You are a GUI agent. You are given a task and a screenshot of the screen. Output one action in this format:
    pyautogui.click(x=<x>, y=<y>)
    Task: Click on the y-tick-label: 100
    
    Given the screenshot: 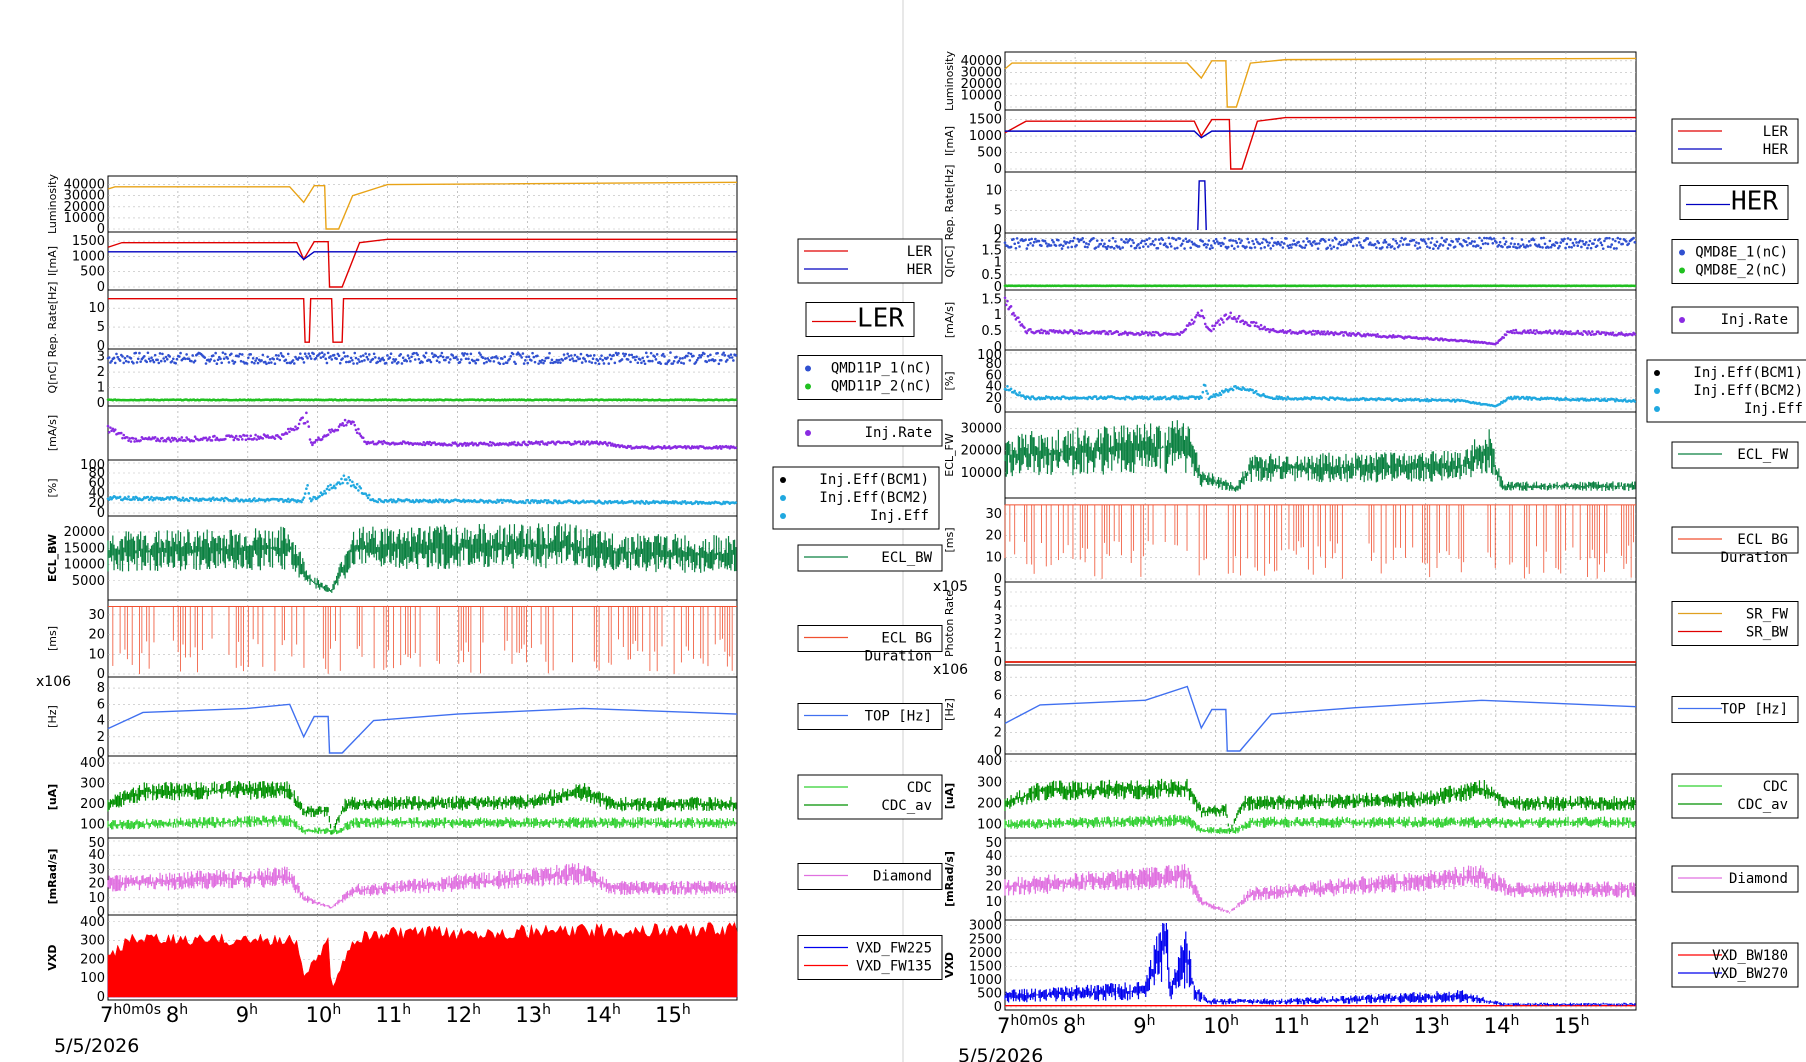 What is the action you would take?
    pyautogui.click(x=92, y=465)
    